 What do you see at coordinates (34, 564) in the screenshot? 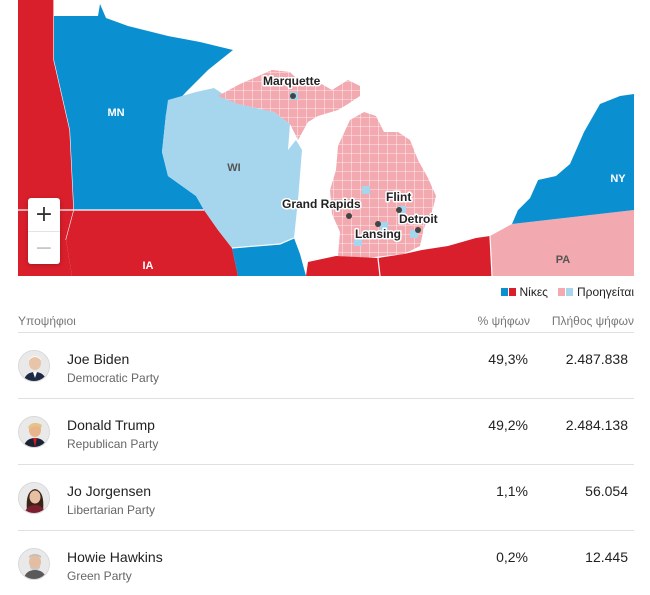
I see `portrait-hawkins-icon` at bounding box center [34, 564].